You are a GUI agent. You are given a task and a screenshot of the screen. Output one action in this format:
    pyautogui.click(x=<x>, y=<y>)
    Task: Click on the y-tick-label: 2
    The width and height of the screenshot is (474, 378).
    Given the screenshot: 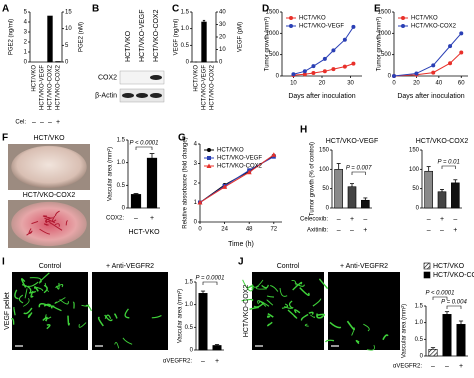 What is the action you would take?
    pyautogui.click(x=196, y=184)
    